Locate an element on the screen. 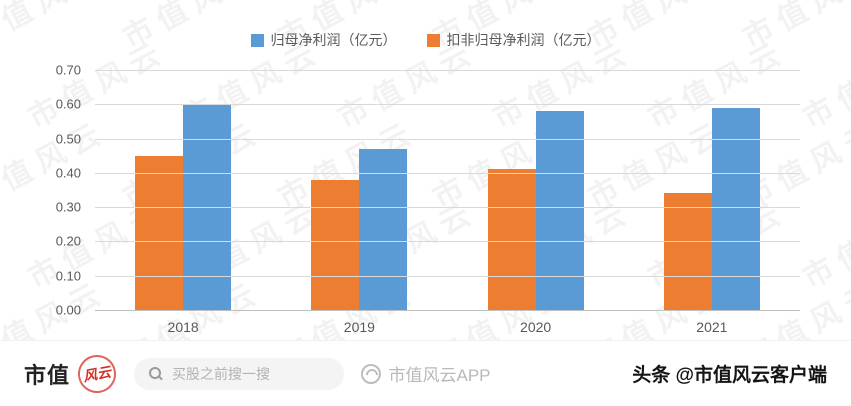  search-icon is located at coordinates (155, 373).